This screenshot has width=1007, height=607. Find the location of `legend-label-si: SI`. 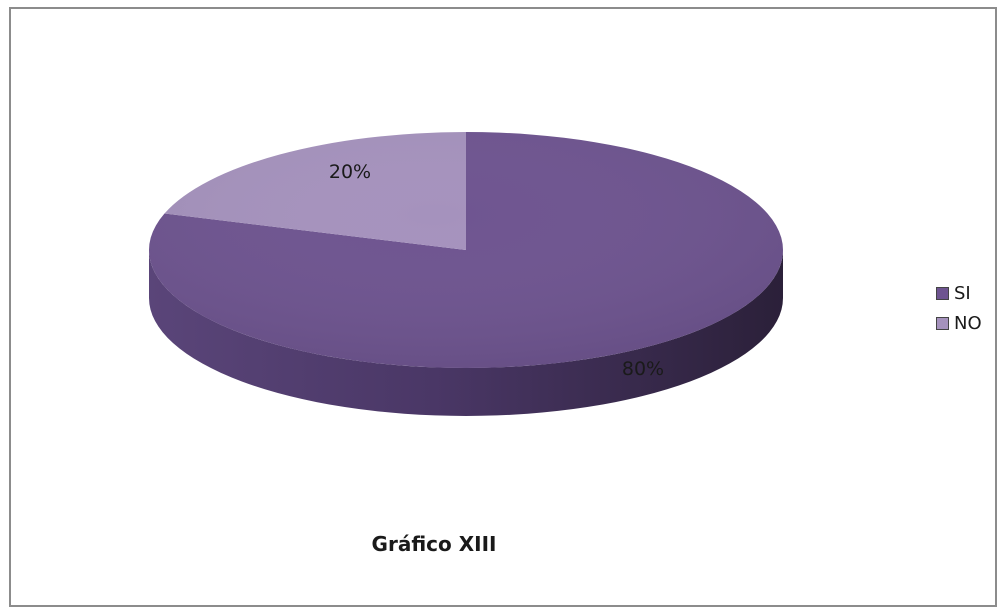

legend-label-si: SI is located at coordinates (962, 293).